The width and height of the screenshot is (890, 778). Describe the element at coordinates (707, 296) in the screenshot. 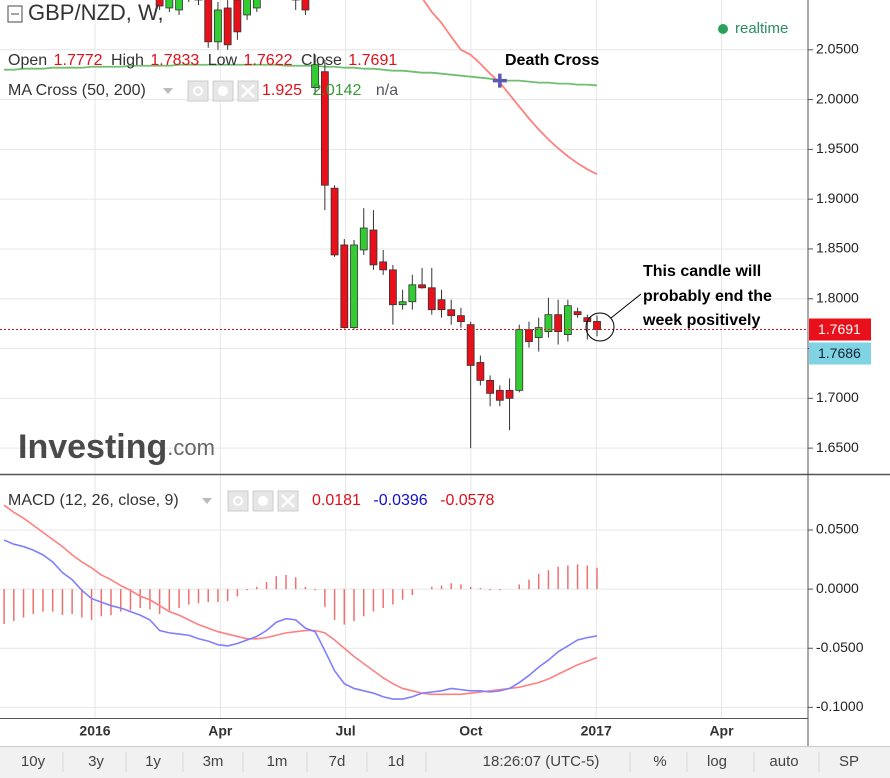

I see `note-line: probably end the` at that location.